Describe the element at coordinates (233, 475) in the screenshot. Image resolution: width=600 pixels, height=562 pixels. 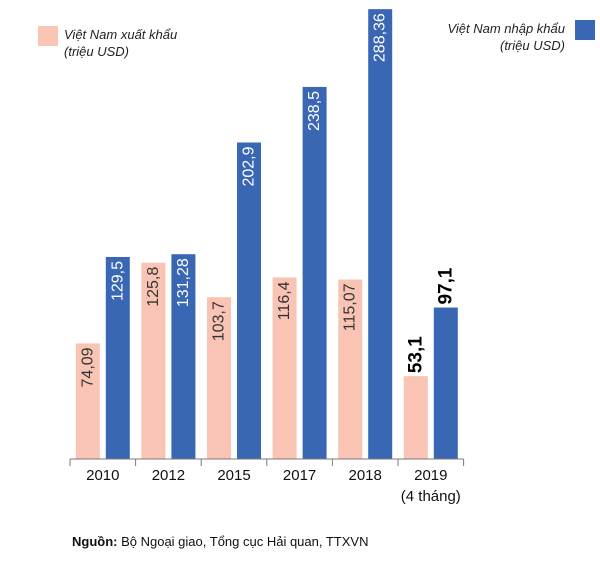
I see `x-tick-label-2015: 2015` at that location.